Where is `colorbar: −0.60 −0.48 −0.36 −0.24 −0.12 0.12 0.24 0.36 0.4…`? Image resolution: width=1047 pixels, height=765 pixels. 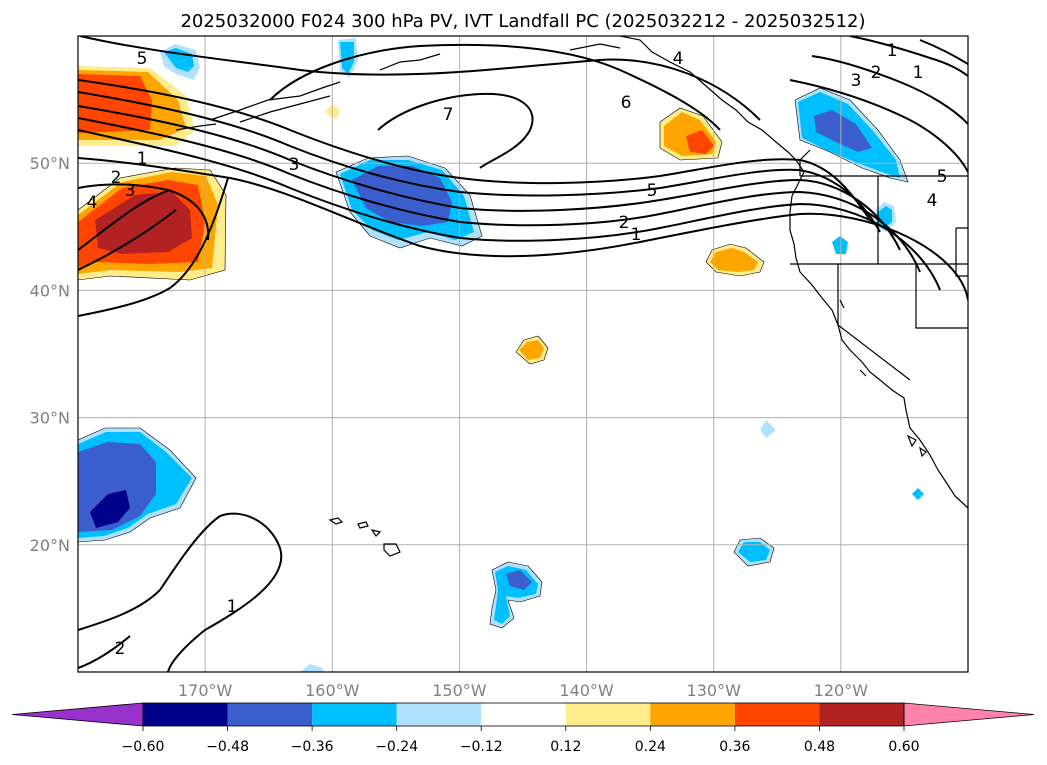 colorbar: −0.60 −0.48 −0.36 −0.24 −0.12 0.12 0.24 0.36 0.4… is located at coordinates (523, 728).